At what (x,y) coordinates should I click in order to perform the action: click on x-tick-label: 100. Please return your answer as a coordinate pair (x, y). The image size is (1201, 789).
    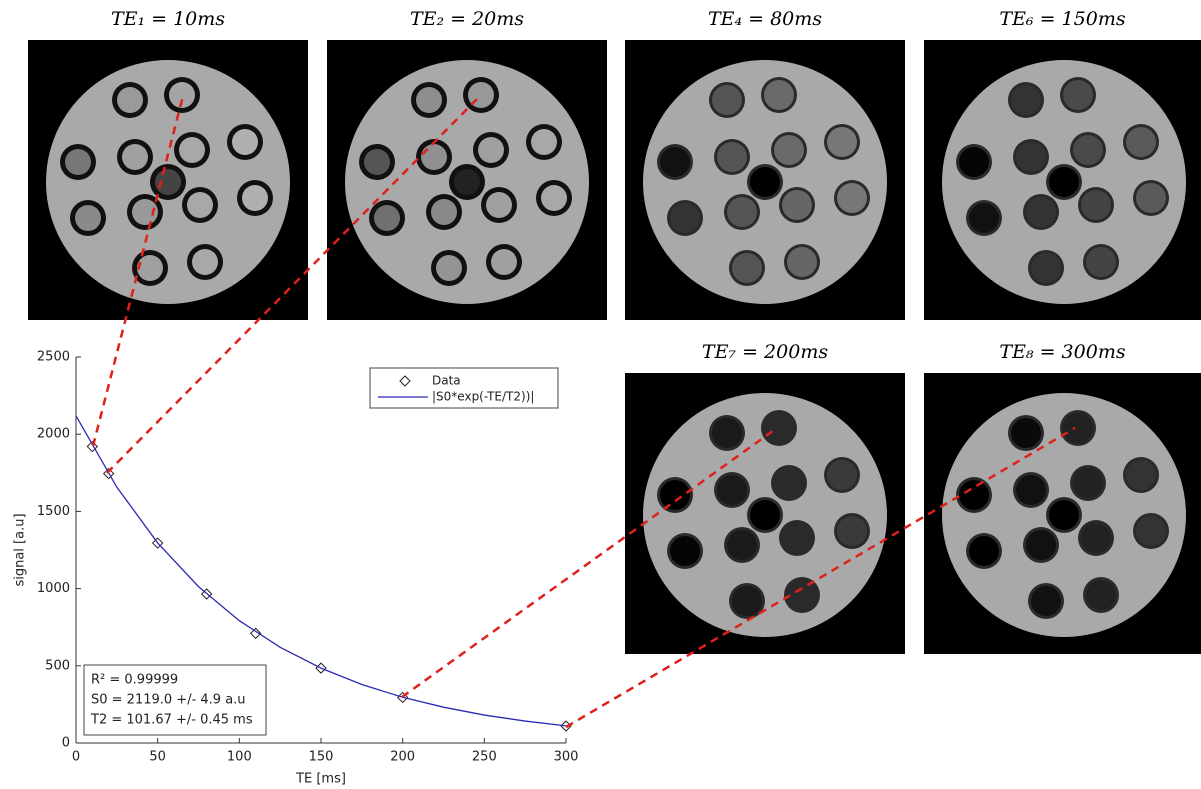
    Looking at the image, I should click on (239, 757).